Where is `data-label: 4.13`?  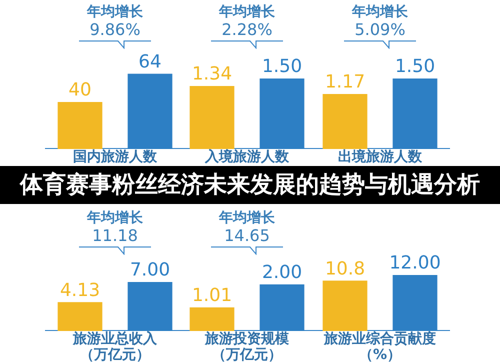
data-label: 4.13 is located at coordinates (80, 290).